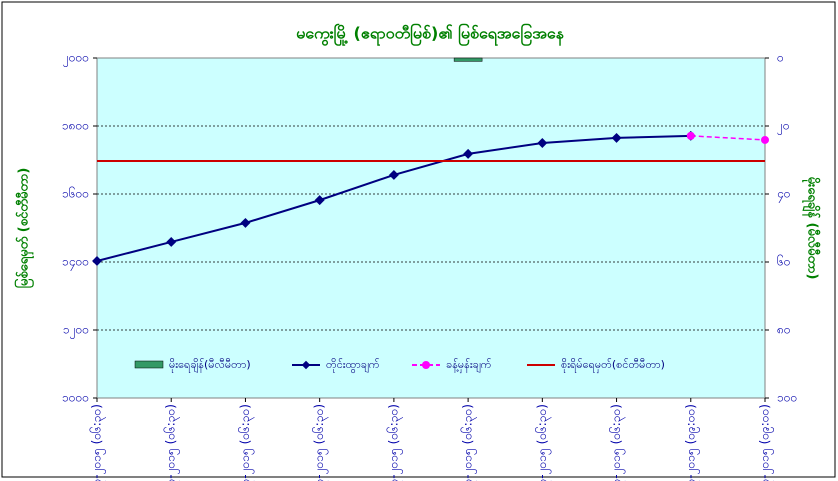 The image size is (838, 481). What do you see at coordinates (780, 58) in the screenshot?
I see `y2-tick-label: ၀` at bounding box center [780, 58].